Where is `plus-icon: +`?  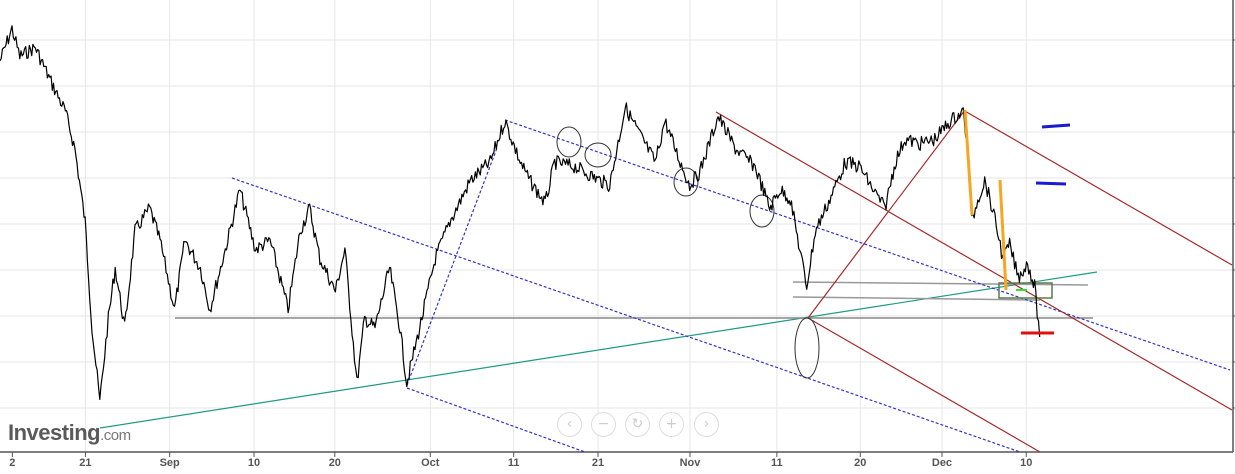
plus-icon: + is located at coordinates (671, 424).